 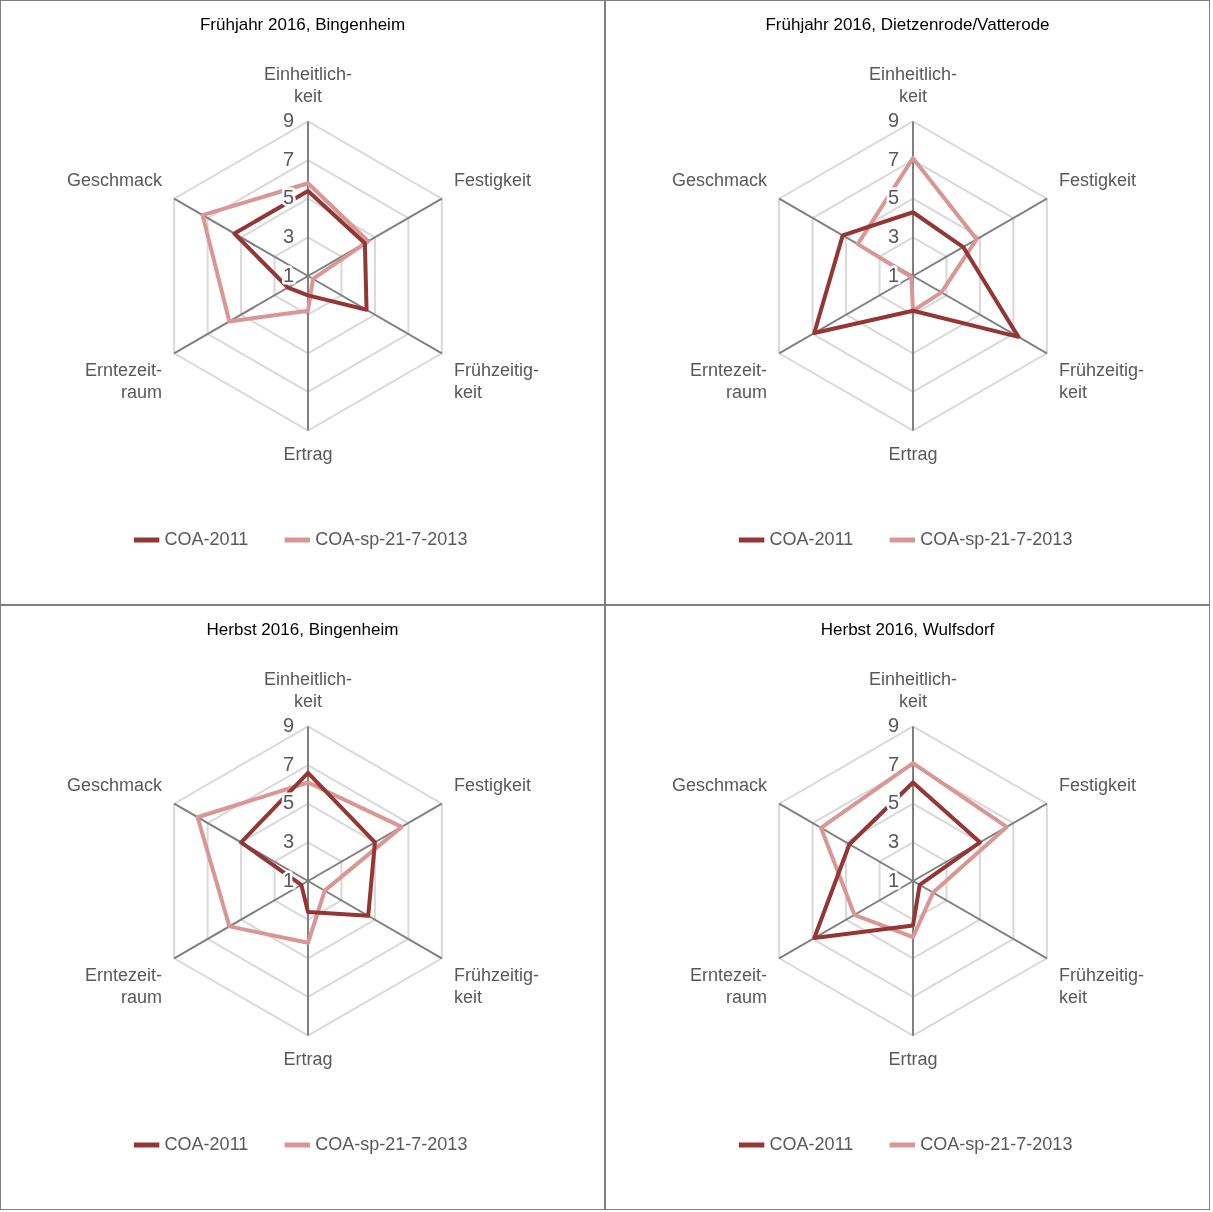 I want to click on chart-title: Frühjahr 2016, Bingenheim, so click(x=302, y=24).